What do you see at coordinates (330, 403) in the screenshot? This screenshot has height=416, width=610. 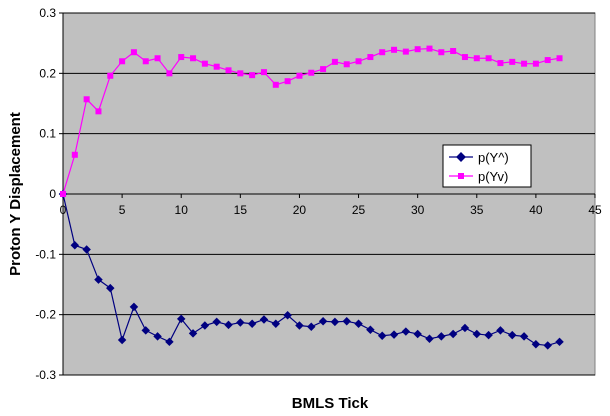 I see `x-axis-title: BMLS Tick` at bounding box center [330, 403].